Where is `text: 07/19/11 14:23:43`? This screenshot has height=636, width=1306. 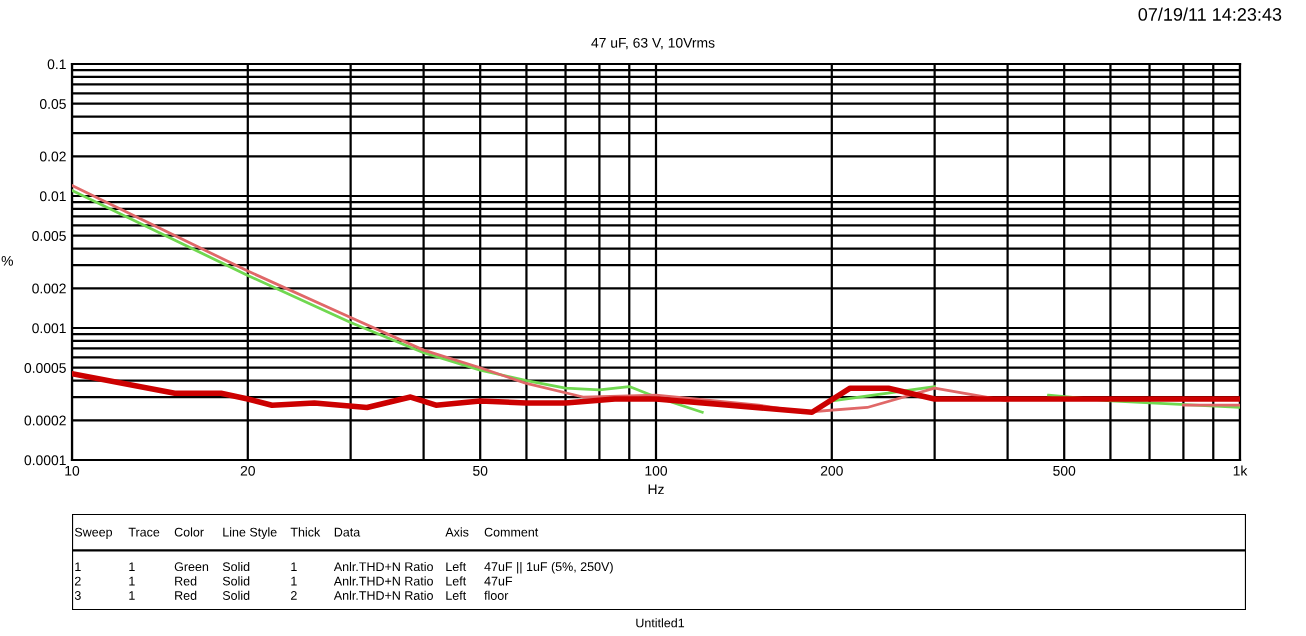
text: 07/19/11 14:23:43 is located at coordinates (1210, 14).